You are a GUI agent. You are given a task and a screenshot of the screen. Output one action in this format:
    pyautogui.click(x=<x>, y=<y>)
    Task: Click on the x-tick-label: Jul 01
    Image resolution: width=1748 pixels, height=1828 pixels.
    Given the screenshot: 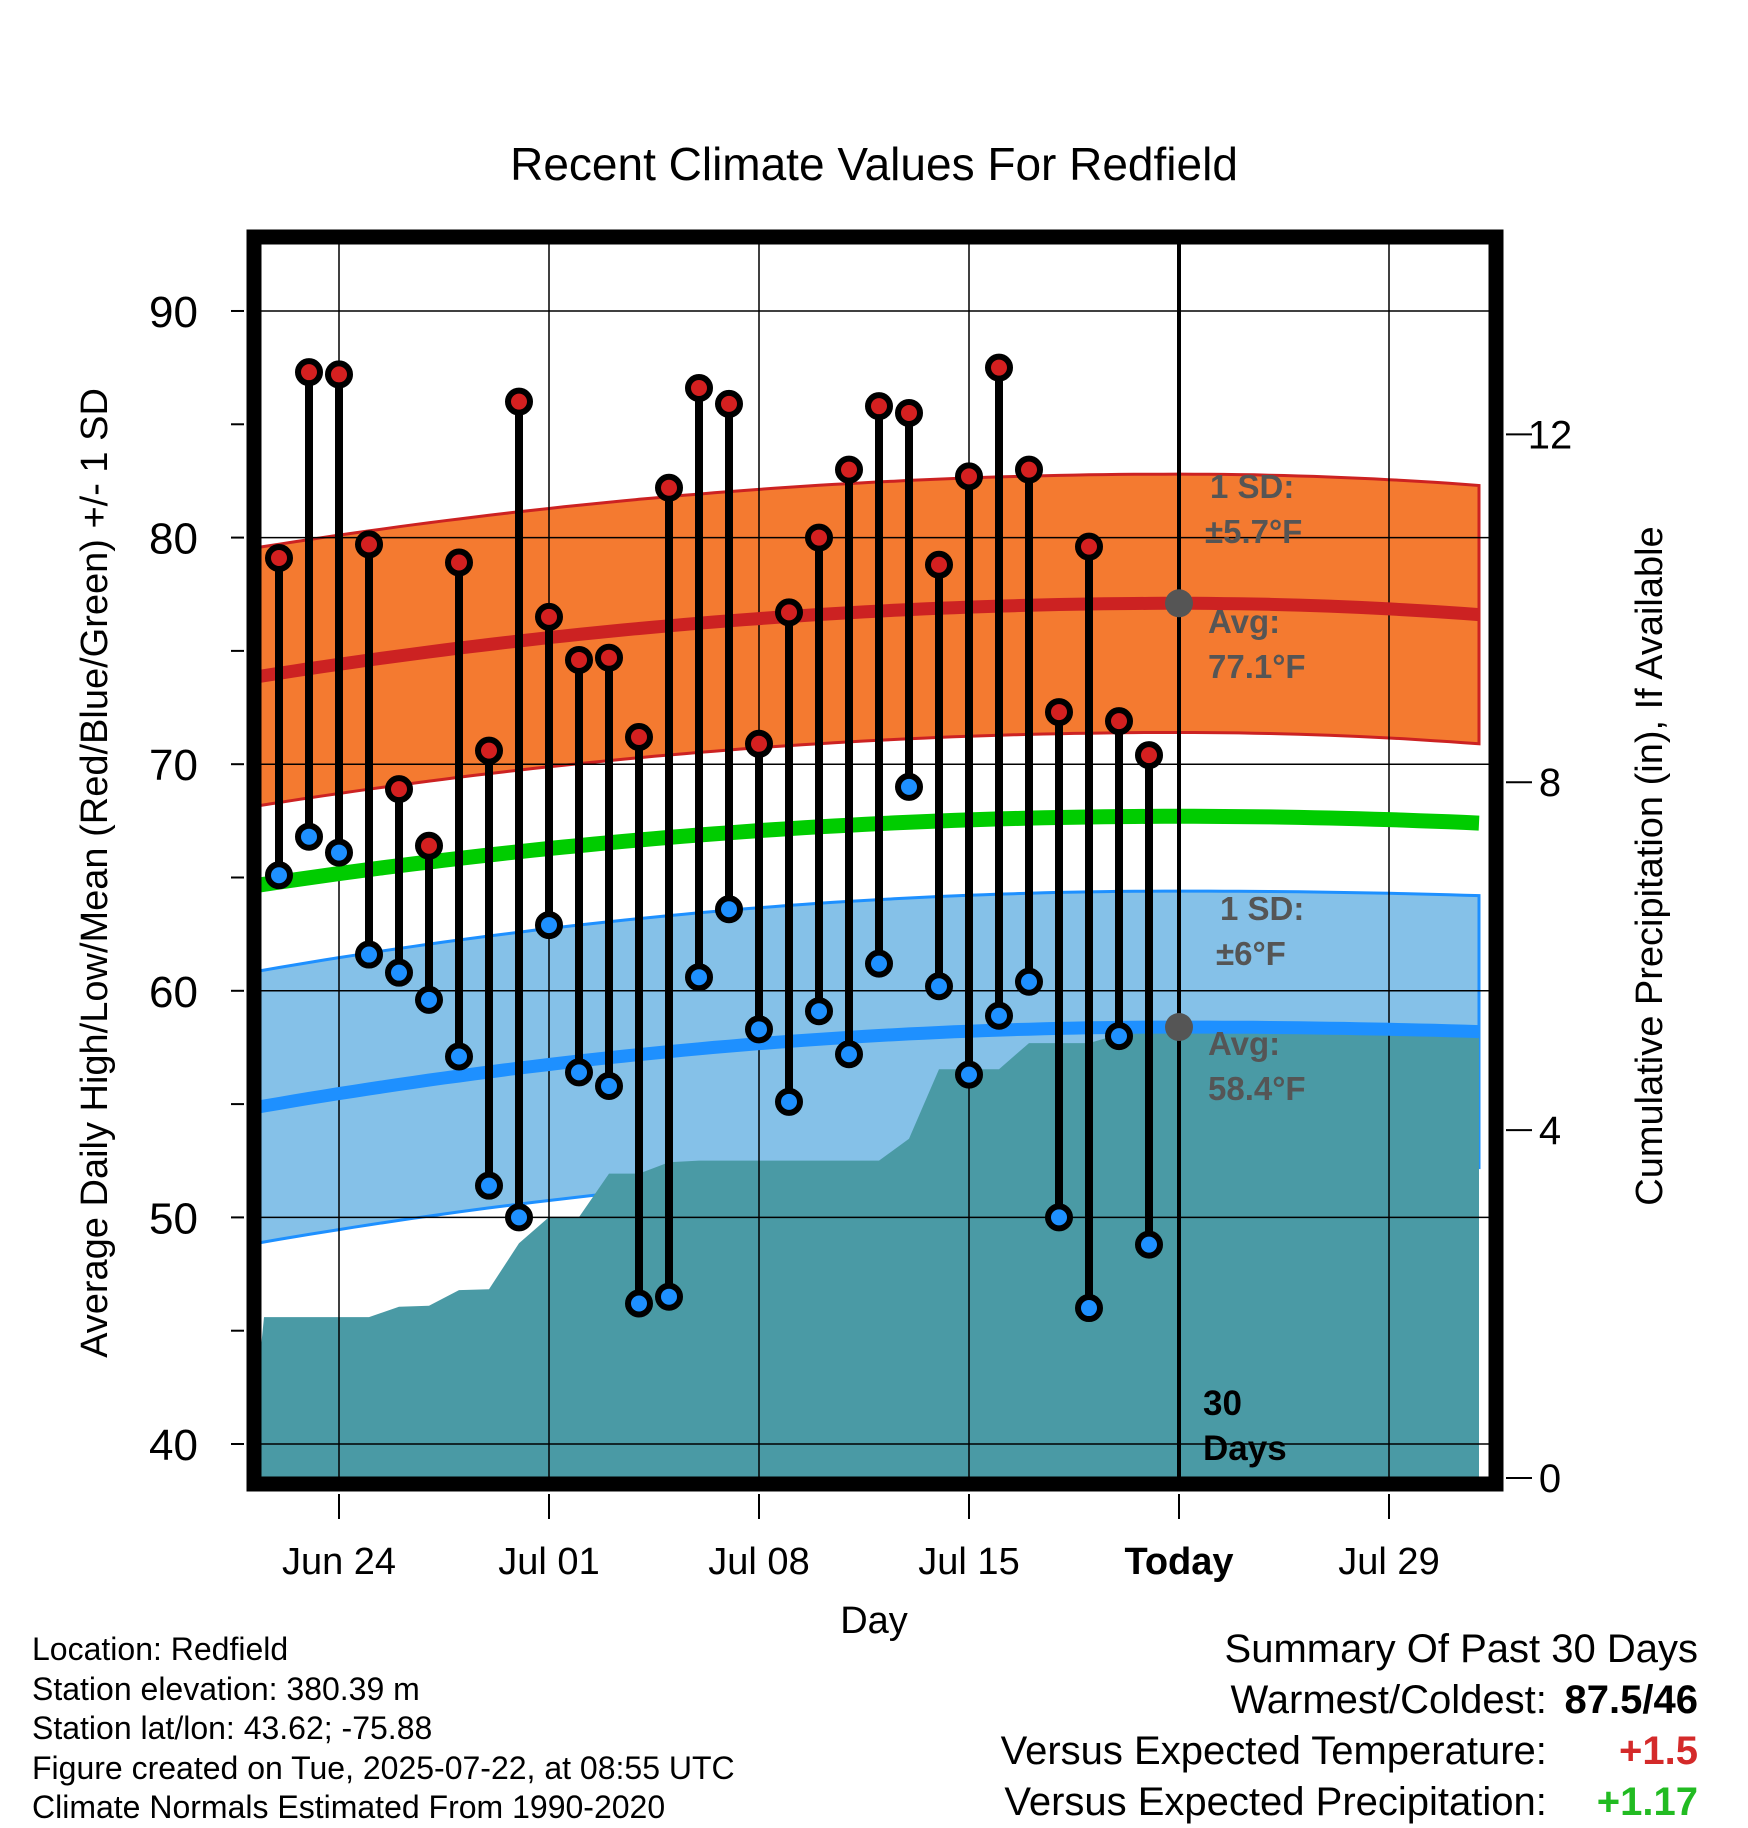 What is the action you would take?
    pyautogui.click(x=548, y=1562)
    